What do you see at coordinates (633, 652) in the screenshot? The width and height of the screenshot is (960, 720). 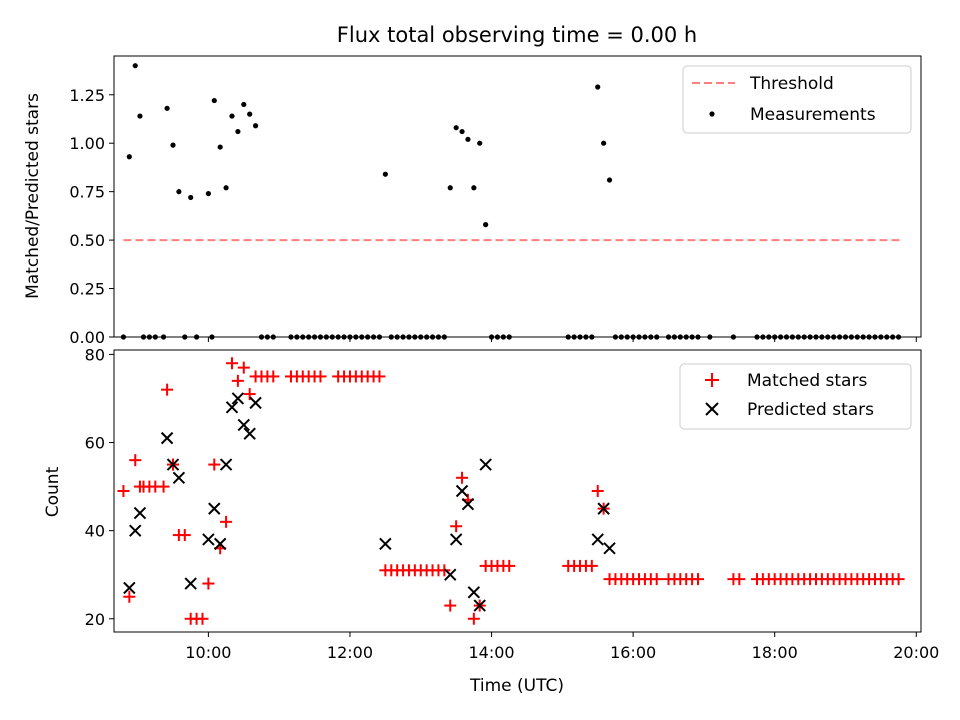 I see `xtick-label: 16:00` at bounding box center [633, 652].